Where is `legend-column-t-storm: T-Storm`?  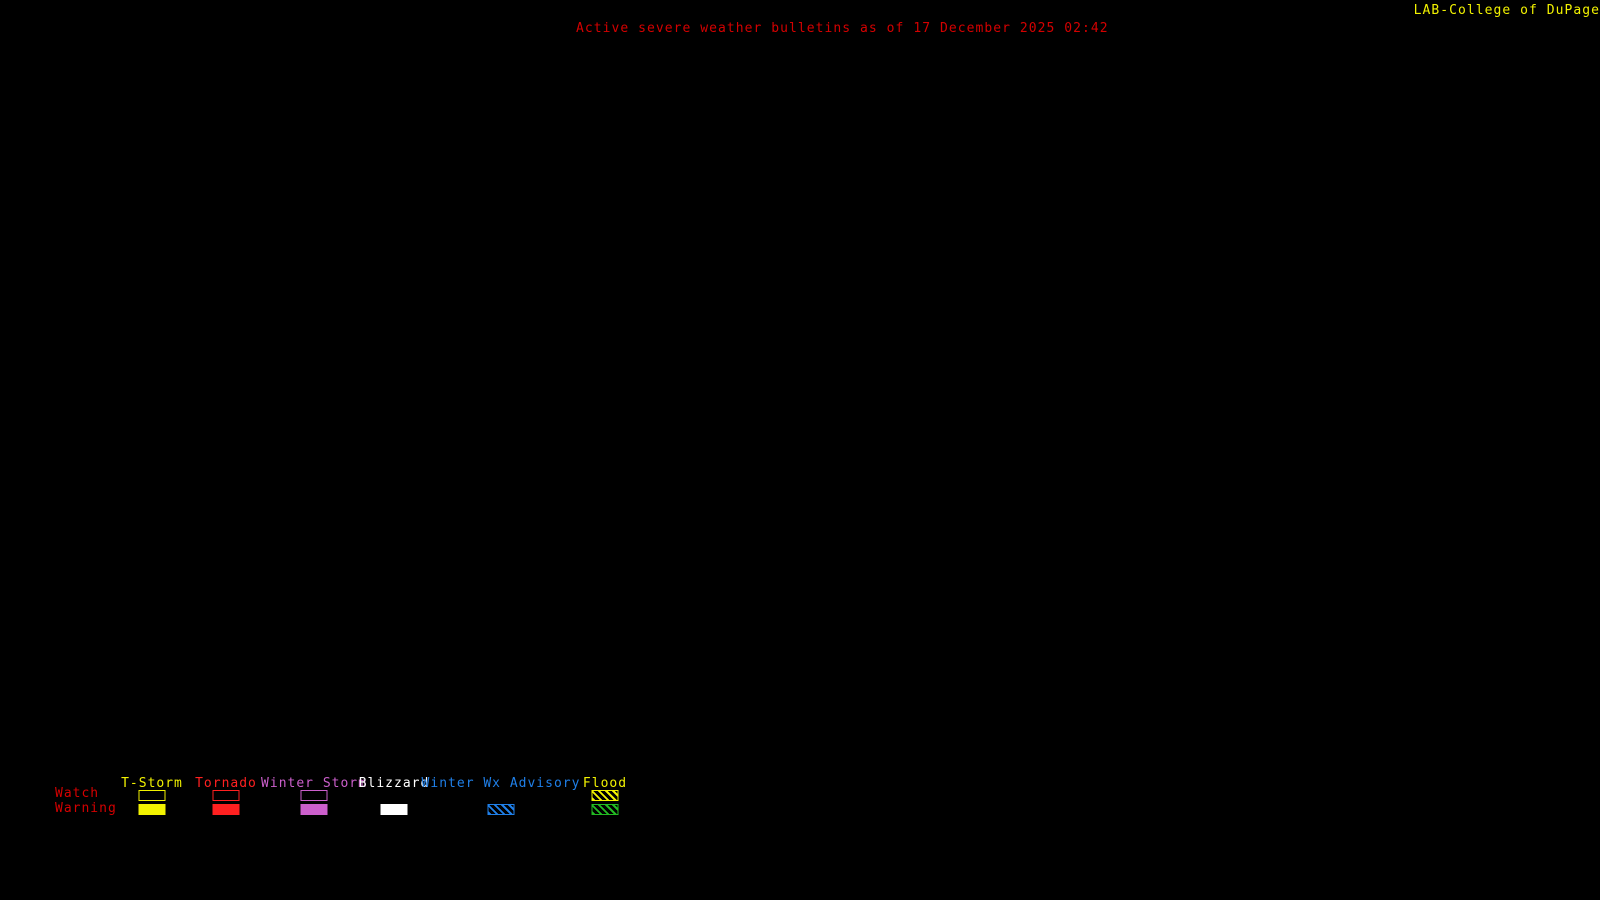
legend-column-t-storm: T-Storm is located at coordinates (152, 800).